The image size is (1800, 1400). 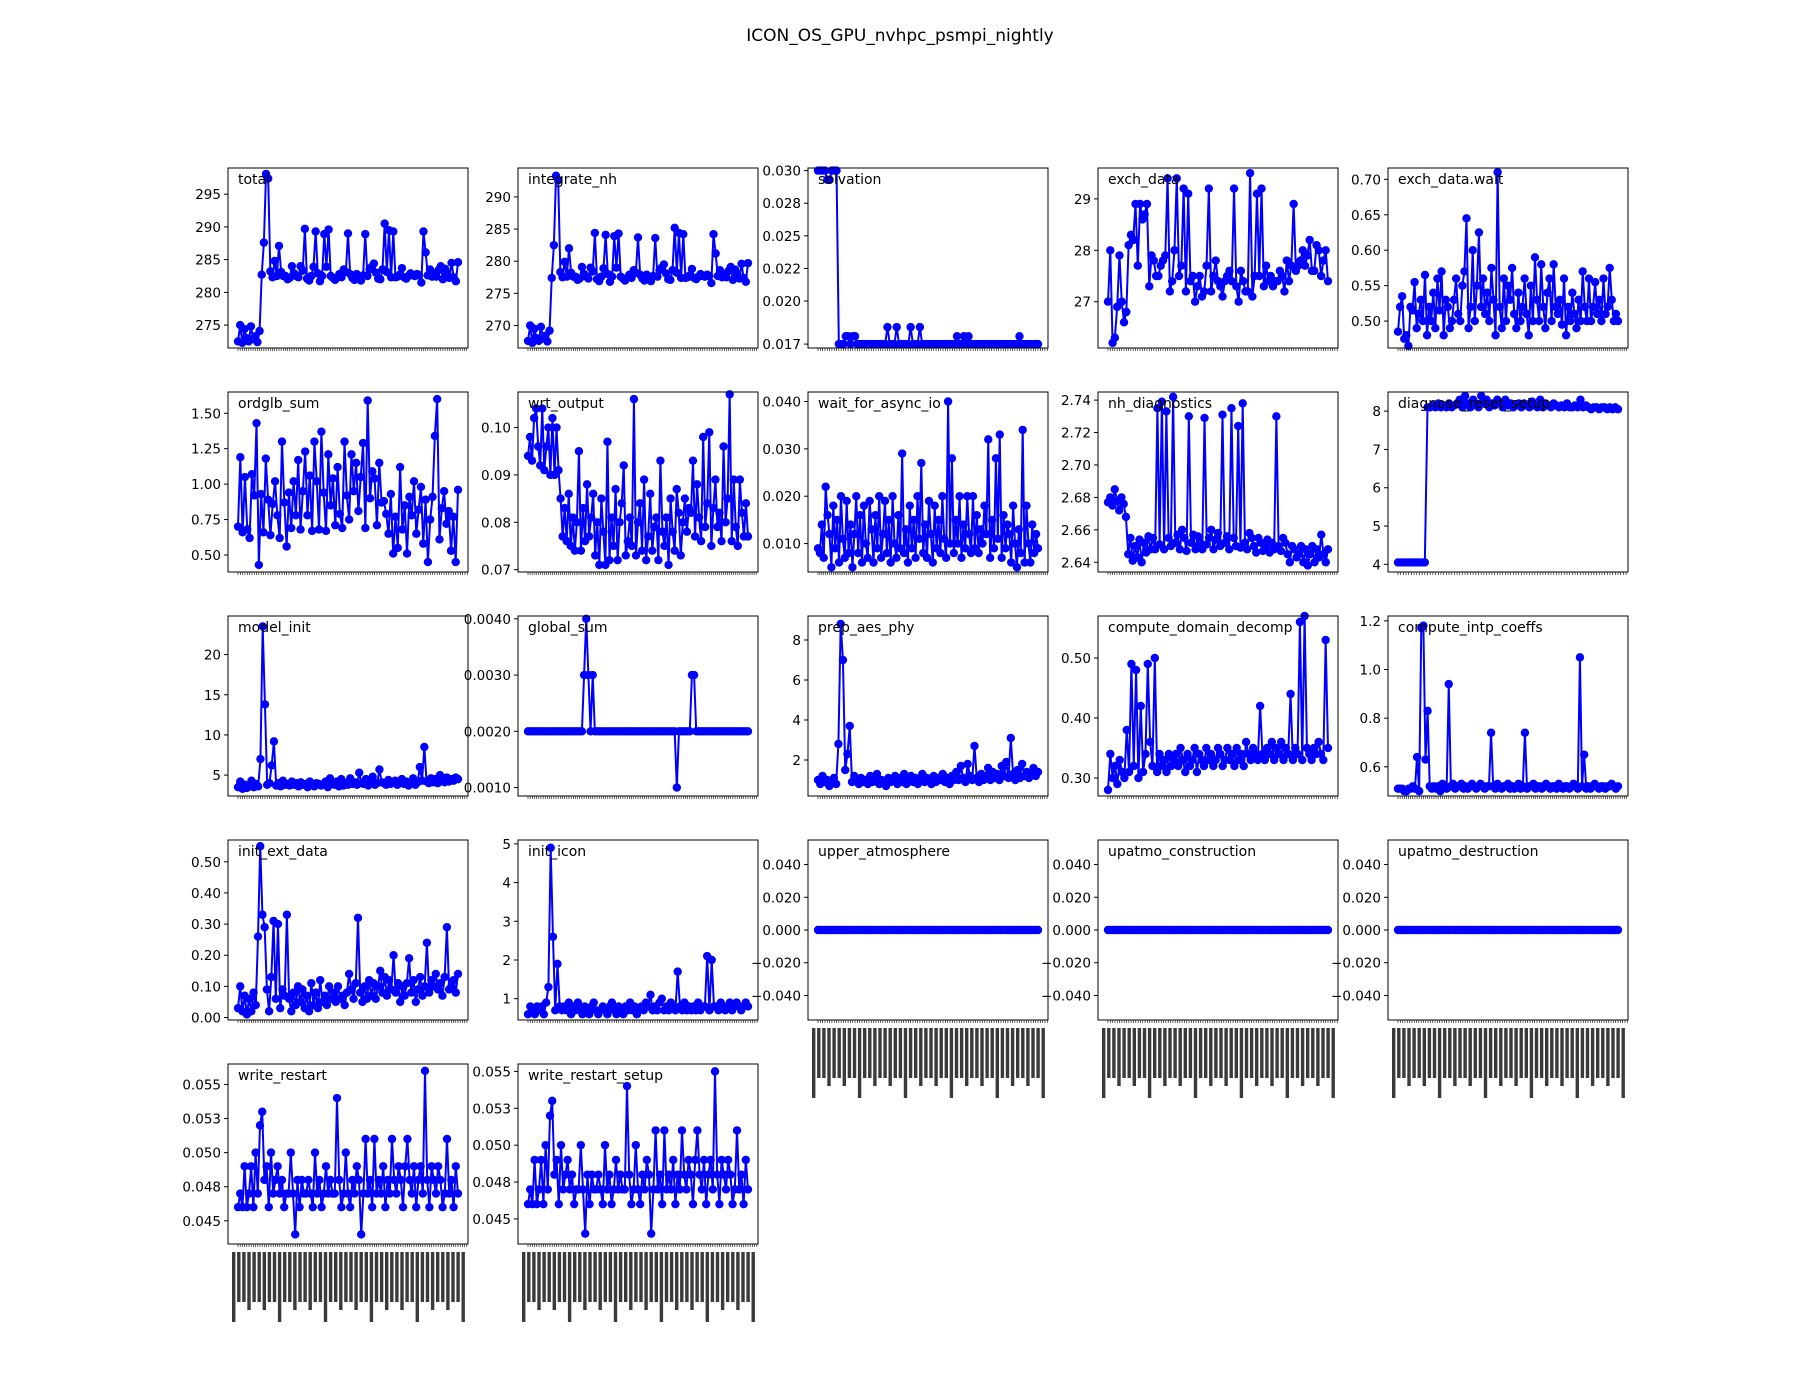 What do you see at coordinates (1361, 898) in the screenshot?
I see `y-tick-label: 0.020` at bounding box center [1361, 898].